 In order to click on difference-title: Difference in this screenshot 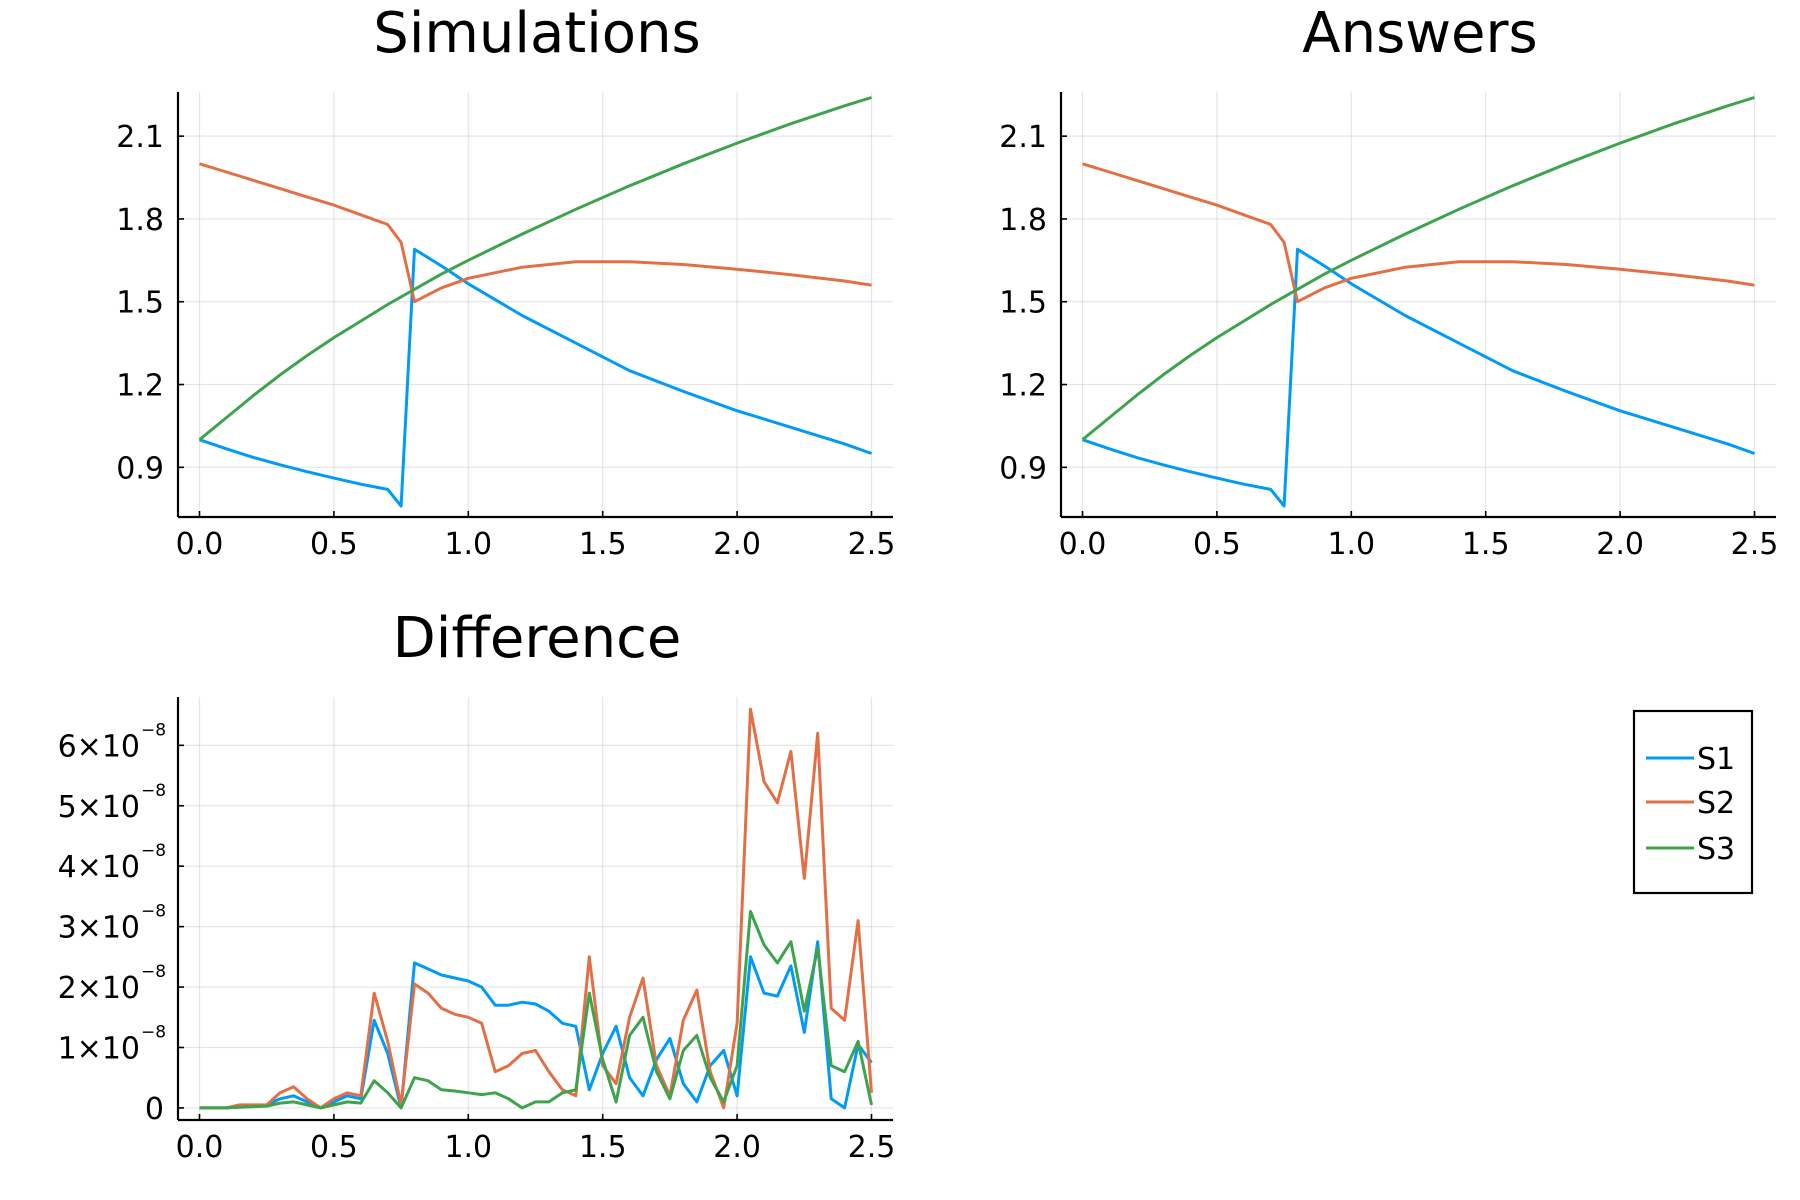, I will do `click(537, 638)`.